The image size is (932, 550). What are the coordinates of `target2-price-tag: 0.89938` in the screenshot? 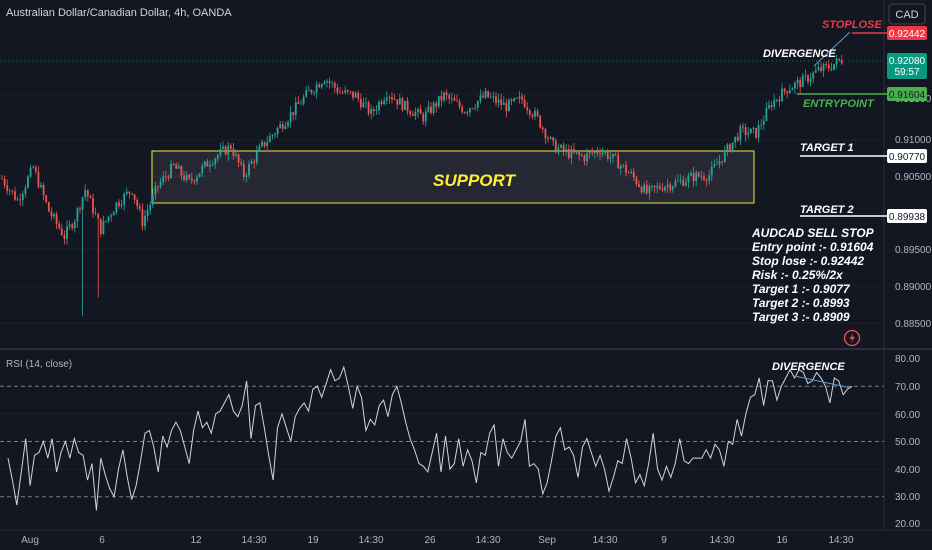 It's located at (907, 216).